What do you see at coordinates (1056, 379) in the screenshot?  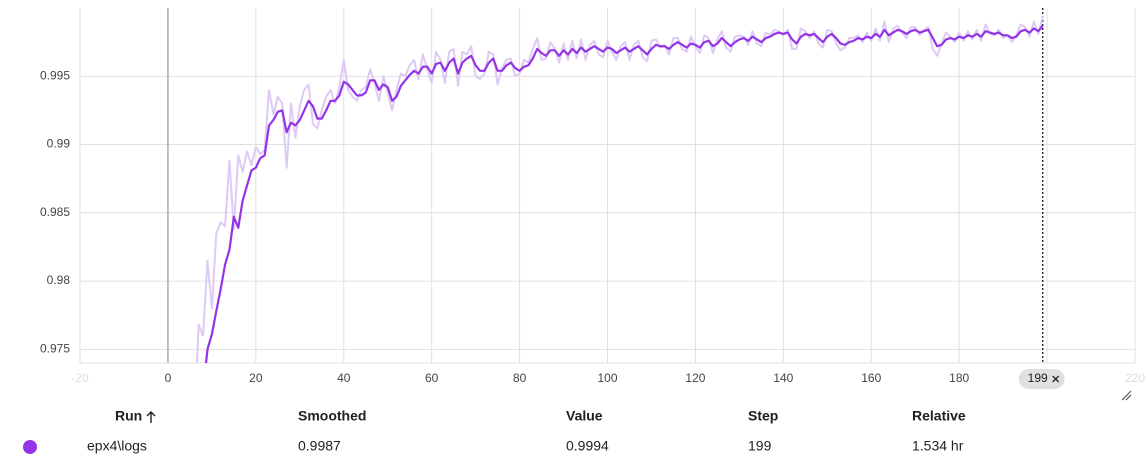 I see `cursor-close` at bounding box center [1056, 379].